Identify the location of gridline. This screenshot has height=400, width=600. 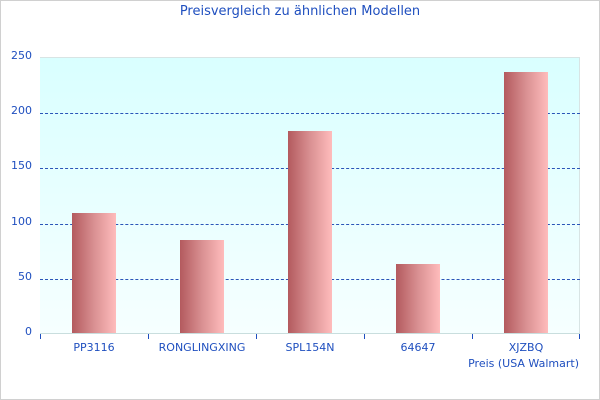
(310, 114).